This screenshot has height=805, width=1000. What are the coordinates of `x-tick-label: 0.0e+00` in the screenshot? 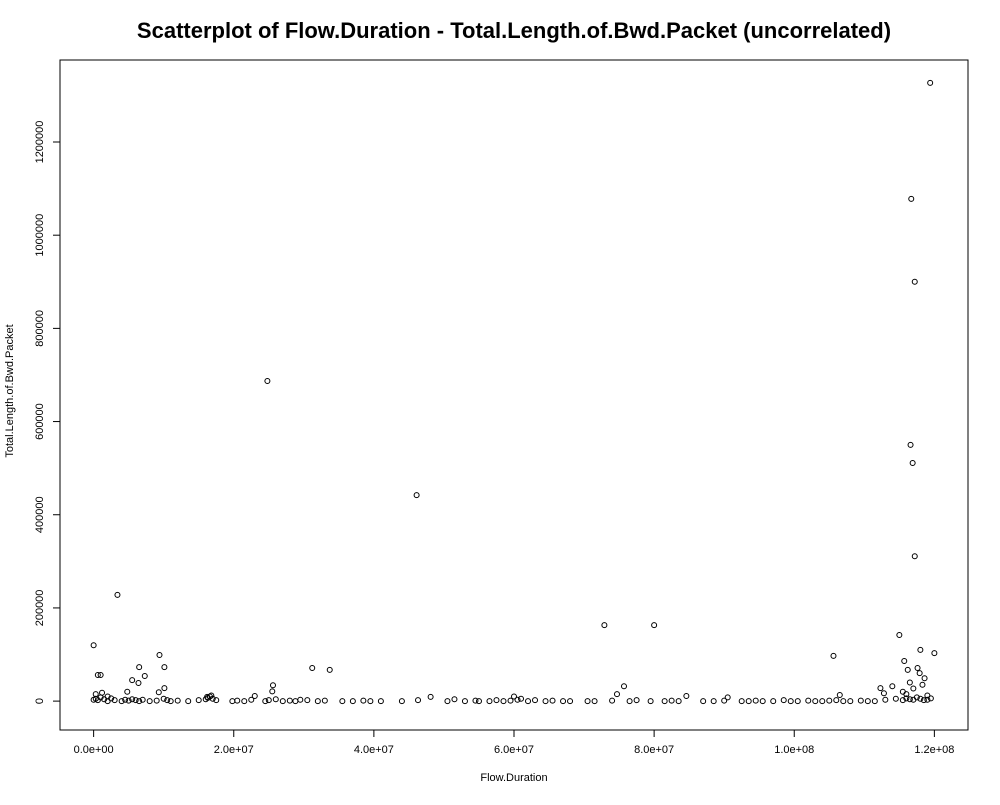 It's located at (94, 750).